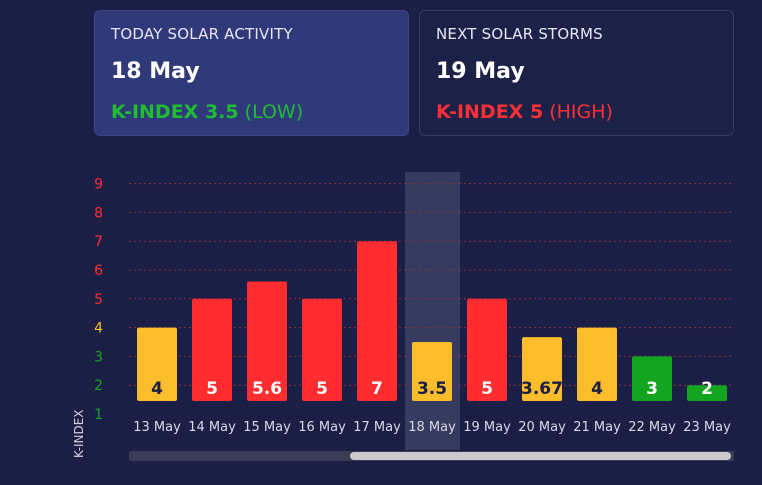 This screenshot has width=762, height=485. What do you see at coordinates (652, 389) in the screenshot?
I see `bar-value-label: 3` at bounding box center [652, 389].